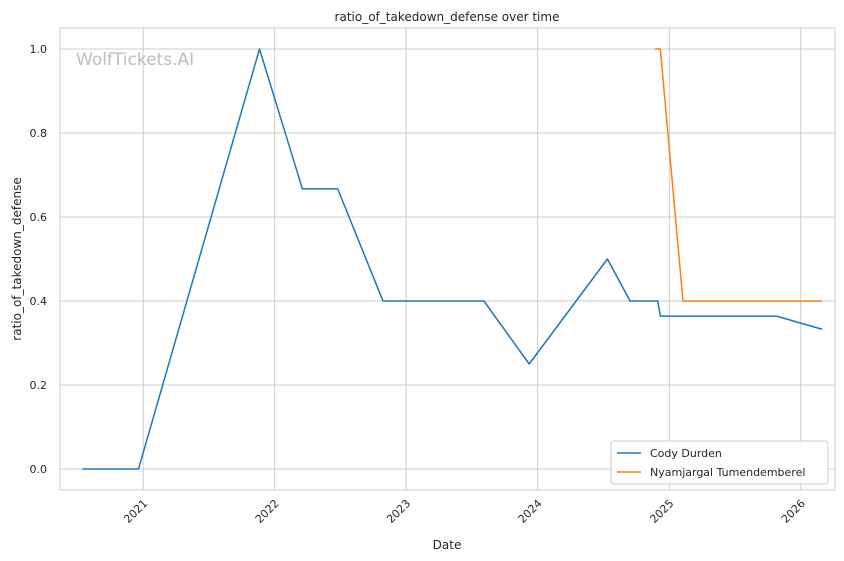 Image resolution: width=844 pixels, height=561 pixels. I want to click on x-tick-label: 2025, so click(661, 511).